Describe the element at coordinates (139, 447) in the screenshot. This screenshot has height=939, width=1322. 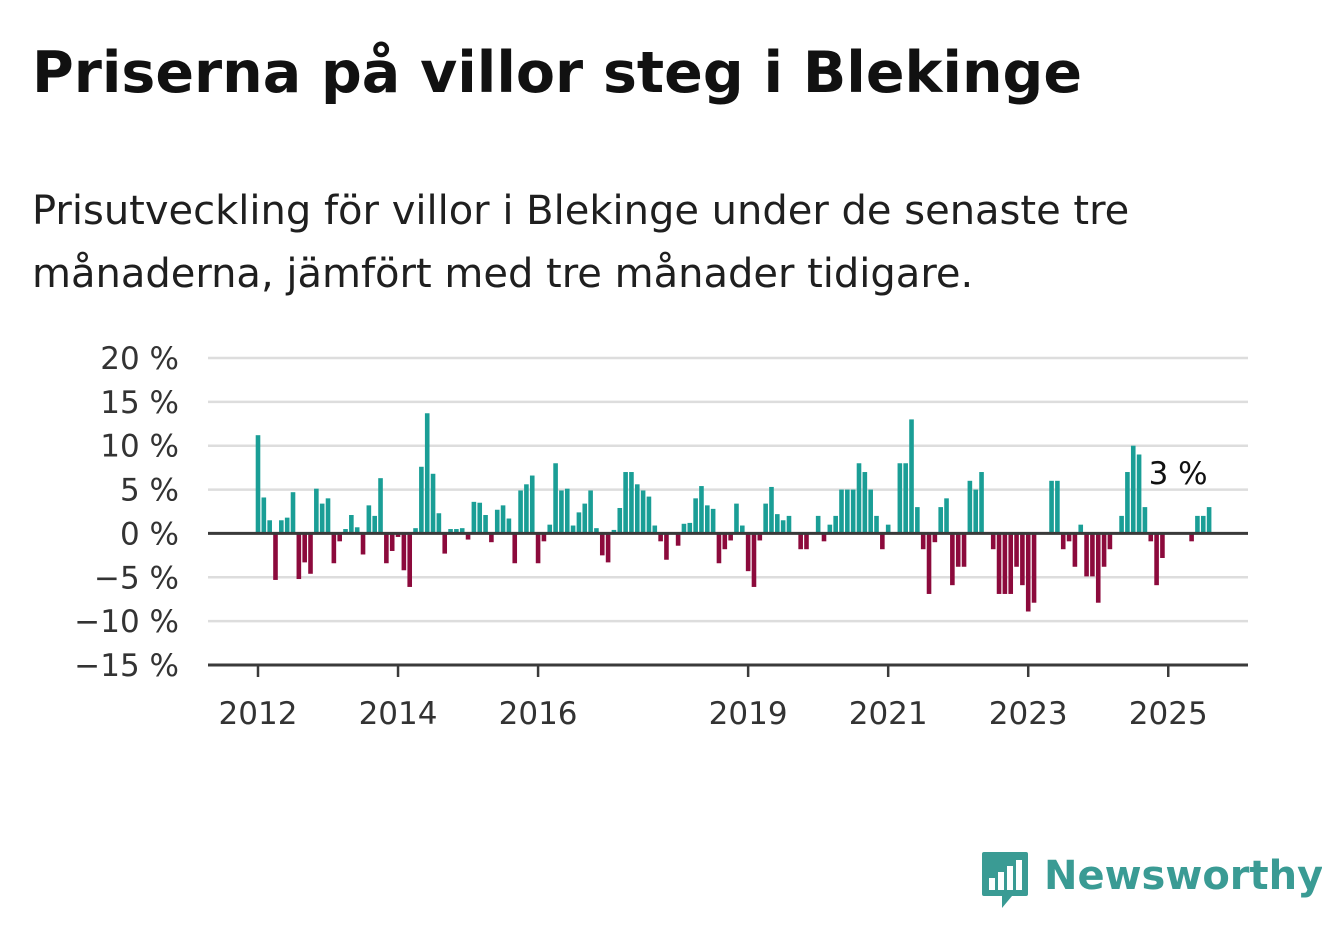
I see `y-tick-label: 10 %` at that location.